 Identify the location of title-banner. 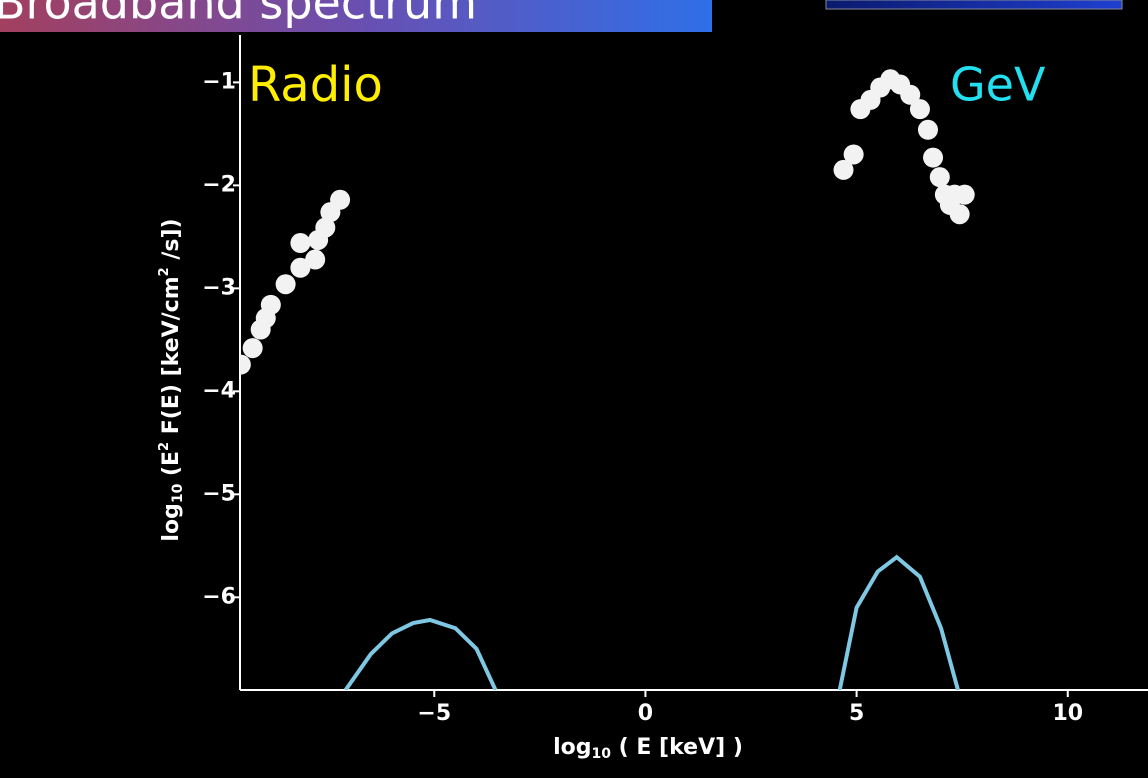
(356, 16).